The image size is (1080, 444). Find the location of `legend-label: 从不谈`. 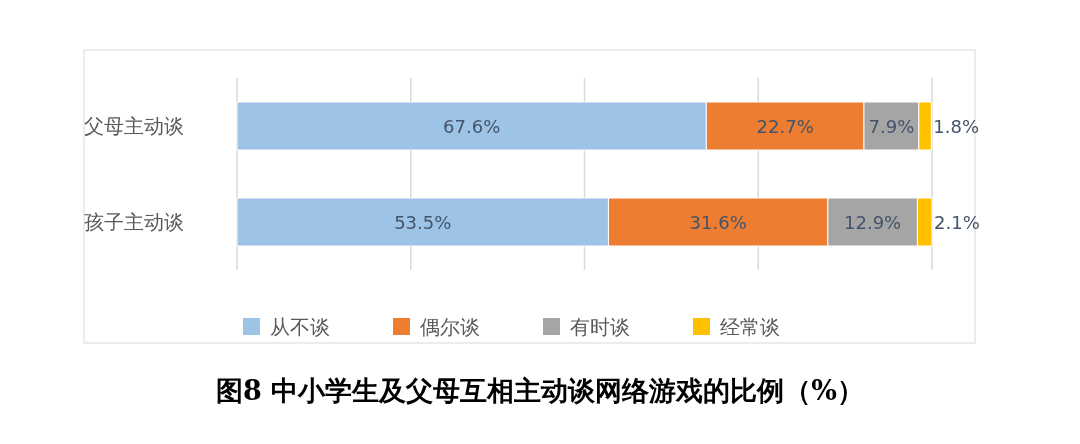

legend-label: 从不谈 is located at coordinates (300, 327).